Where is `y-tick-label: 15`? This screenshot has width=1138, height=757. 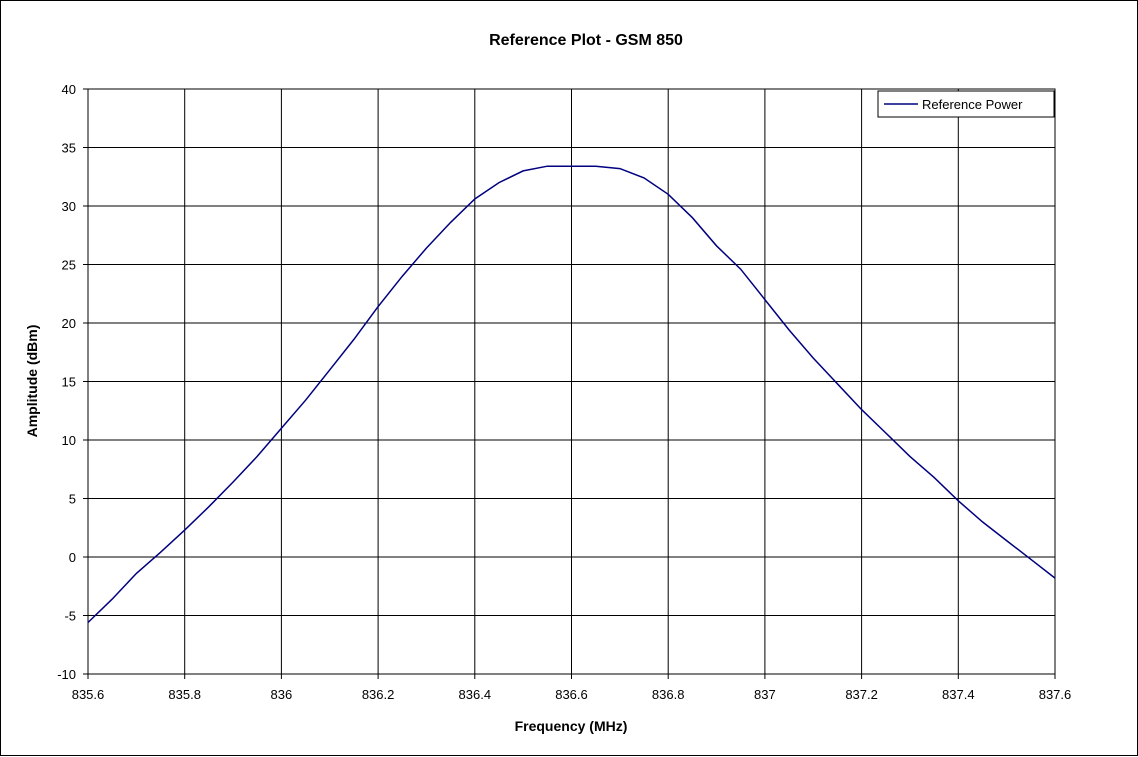
y-tick-label: 15 is located at coordinates (69, 382).